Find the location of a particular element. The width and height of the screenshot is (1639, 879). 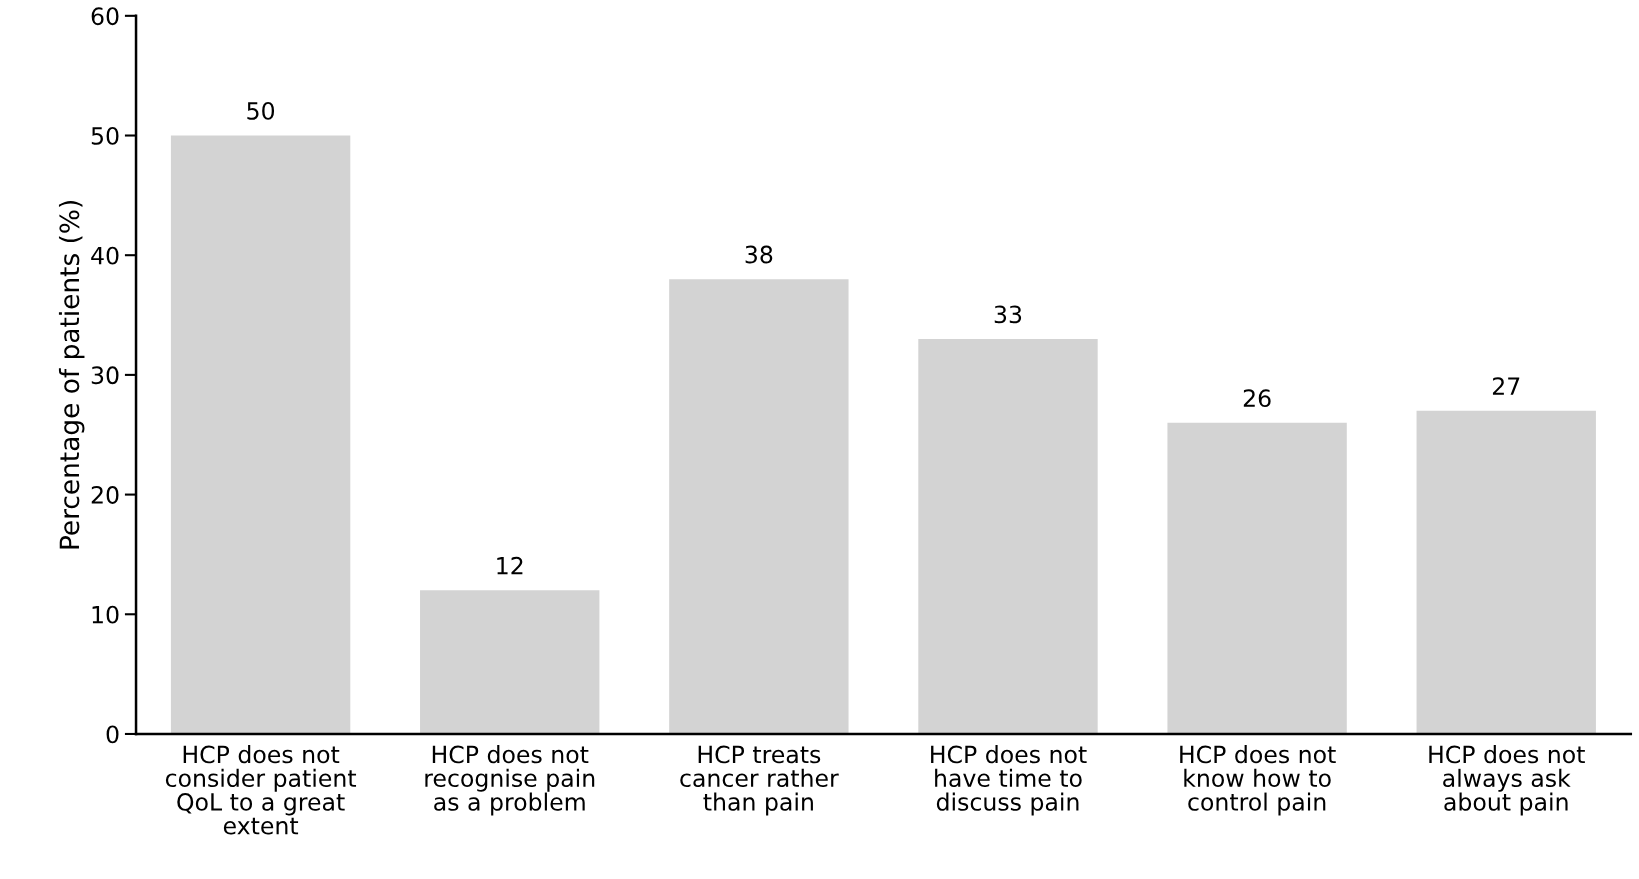

x-tick-label: HCP does not know how to control pain is located at coordinates (1258, 780).